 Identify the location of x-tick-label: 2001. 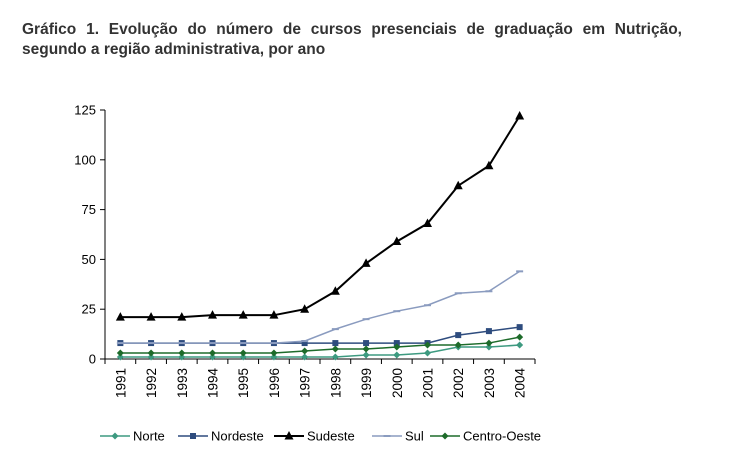
(428, 383).